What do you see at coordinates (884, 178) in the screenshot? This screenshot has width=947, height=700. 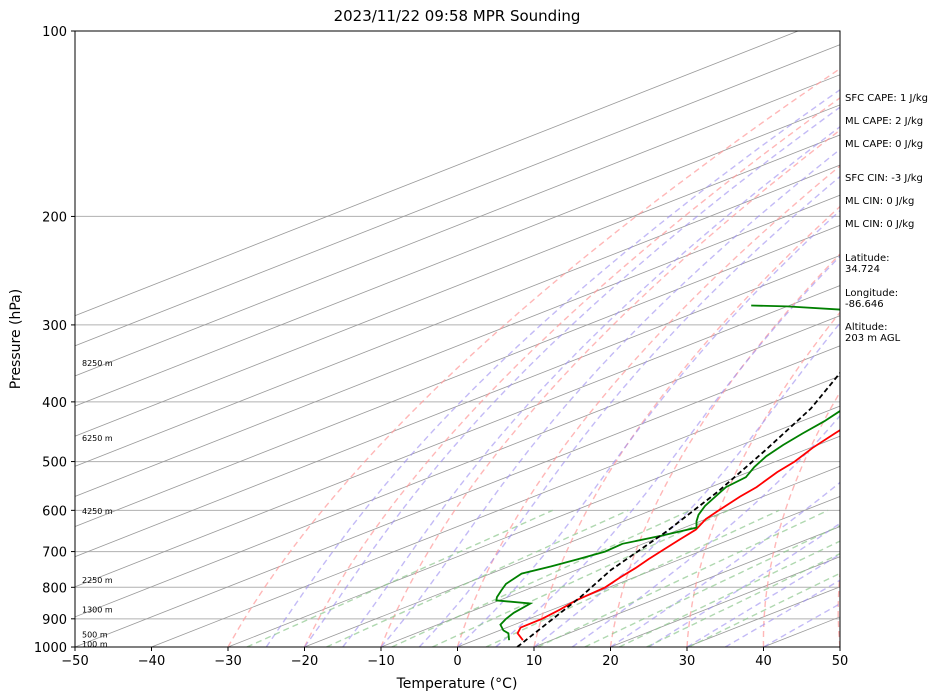 I see `sfc-cin-text: SFC CIN: -3 J/kg` at bounding box center [884, 178].